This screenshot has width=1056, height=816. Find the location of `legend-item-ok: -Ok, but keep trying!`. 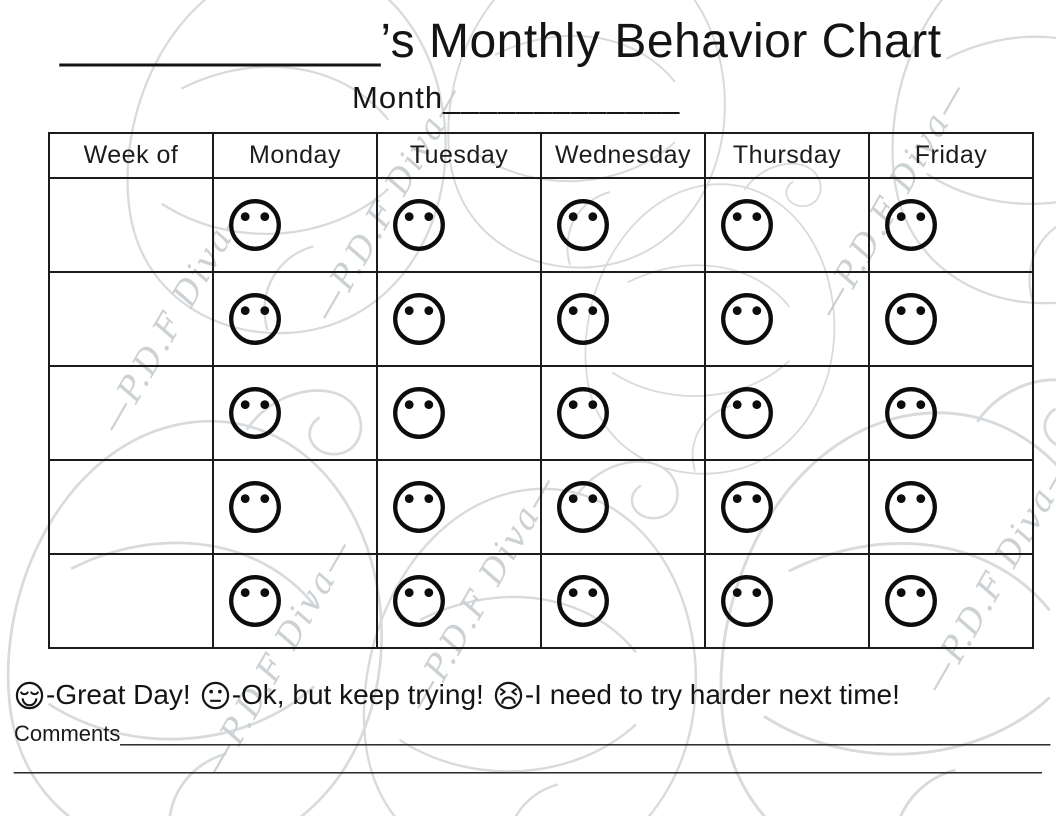

legend-item-ok: -Ok, but keep trying! is located at coordinates (342, 695).